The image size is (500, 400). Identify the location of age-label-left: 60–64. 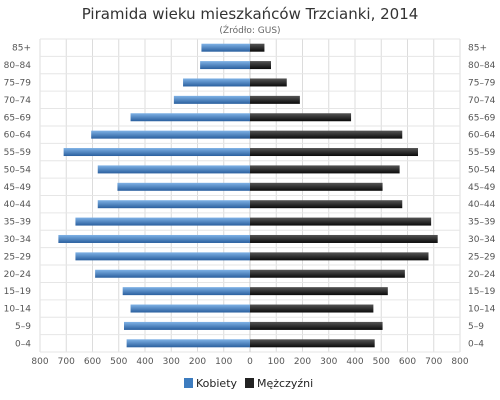
(18, 136).